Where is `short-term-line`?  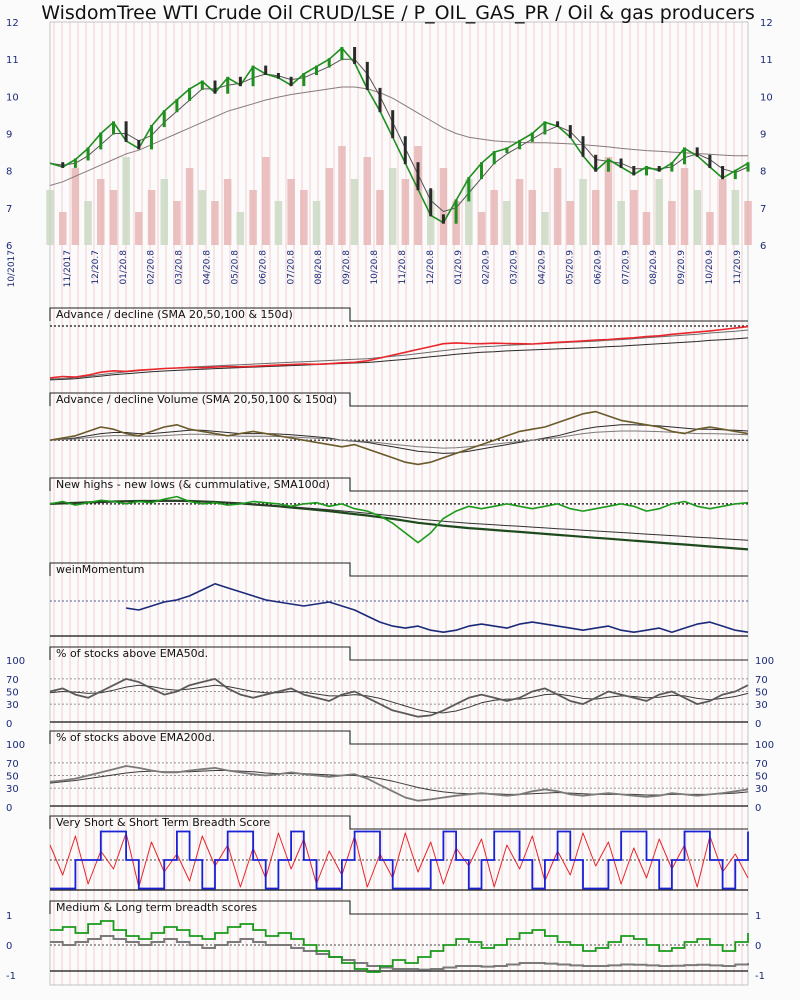 short-term-line is located at coordinates (399, 860).